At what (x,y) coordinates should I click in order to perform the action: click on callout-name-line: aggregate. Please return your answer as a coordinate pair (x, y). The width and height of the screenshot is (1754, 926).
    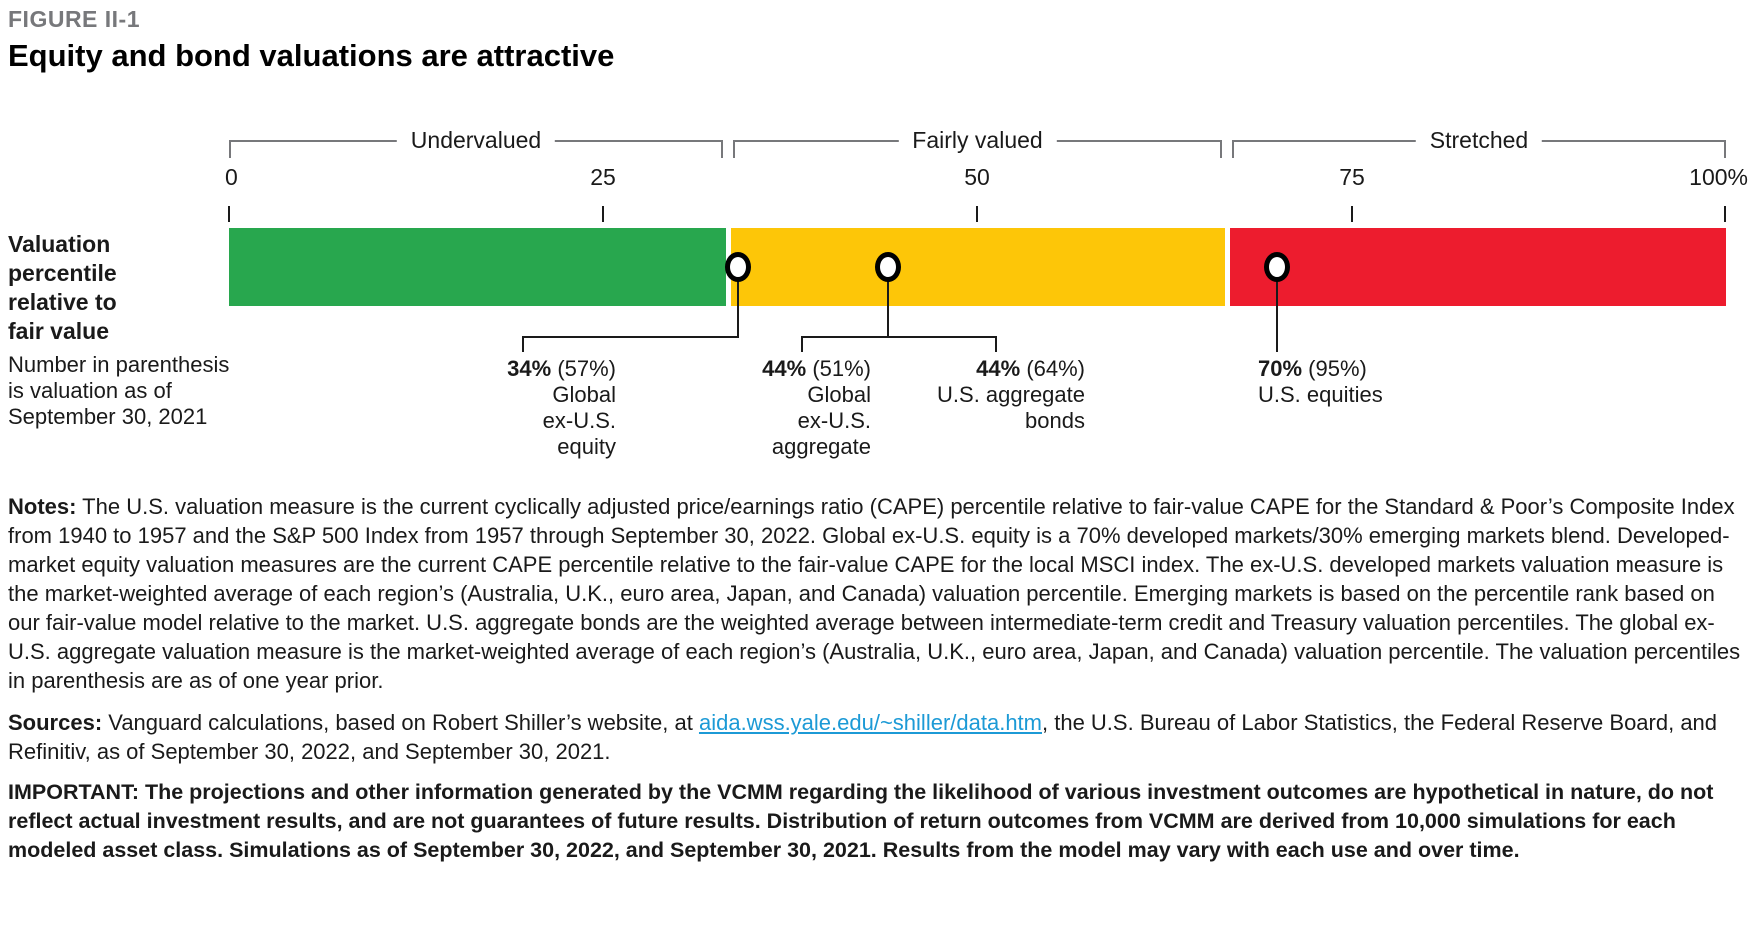
    Looking at the image, I should click on (821, 446).